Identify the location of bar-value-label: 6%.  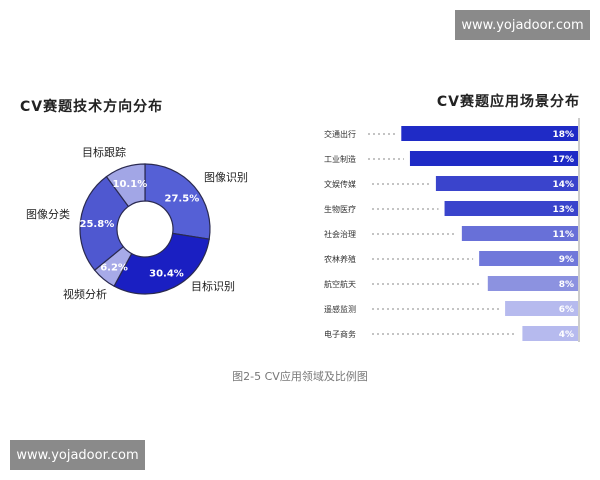
(566, 310).